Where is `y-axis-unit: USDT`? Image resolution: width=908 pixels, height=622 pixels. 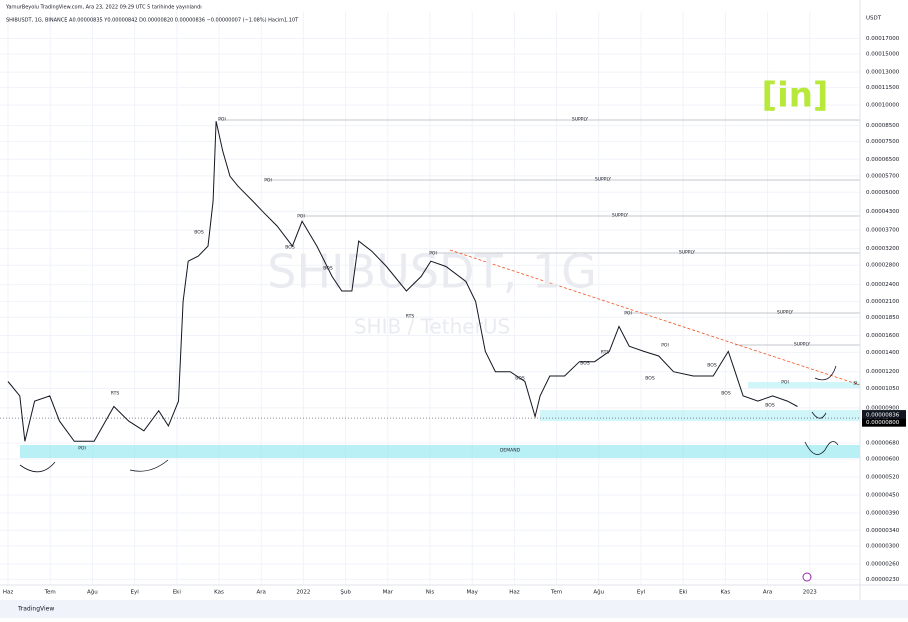
y-axis-unit: USDT is located at coordinates (874, 19).